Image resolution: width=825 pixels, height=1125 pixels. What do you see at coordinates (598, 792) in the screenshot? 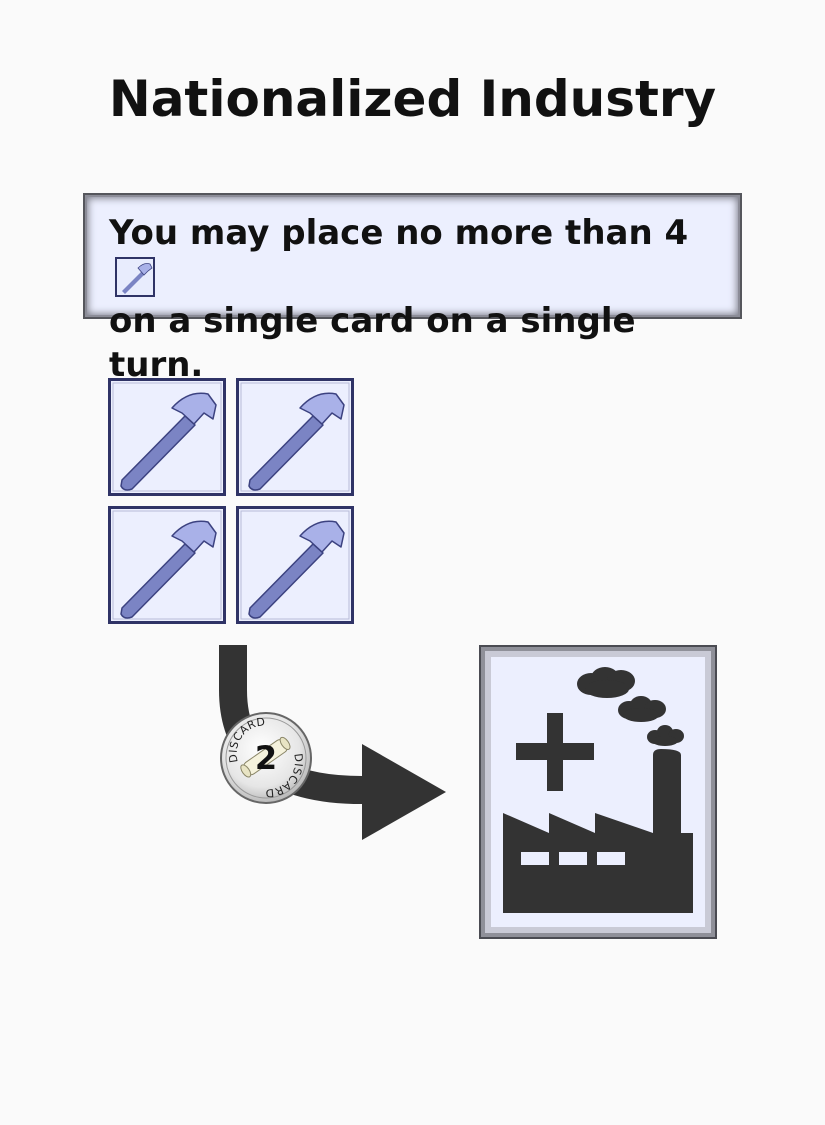
I see `factory-plus-icon` at bounding box center [598, 792].